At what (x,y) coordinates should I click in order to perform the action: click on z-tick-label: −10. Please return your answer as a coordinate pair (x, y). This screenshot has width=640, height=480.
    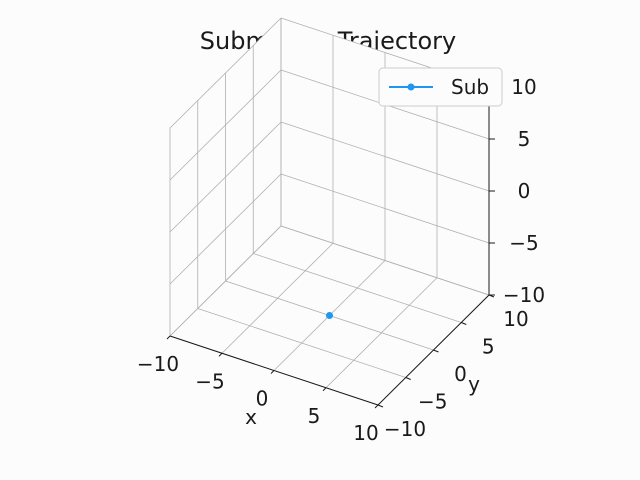
    Looking at the image, I should click on (524, 295).